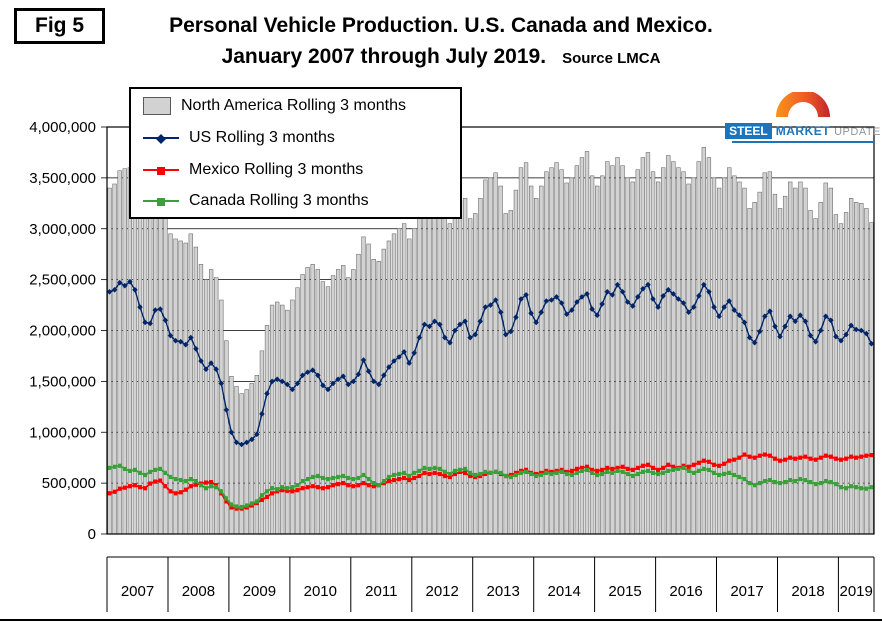  What do you see at coordinates (276, 169) in the screenshot?
I see `legend-label-mexico: Mexico Rolling 3 months` at bounding box center [276, 169].